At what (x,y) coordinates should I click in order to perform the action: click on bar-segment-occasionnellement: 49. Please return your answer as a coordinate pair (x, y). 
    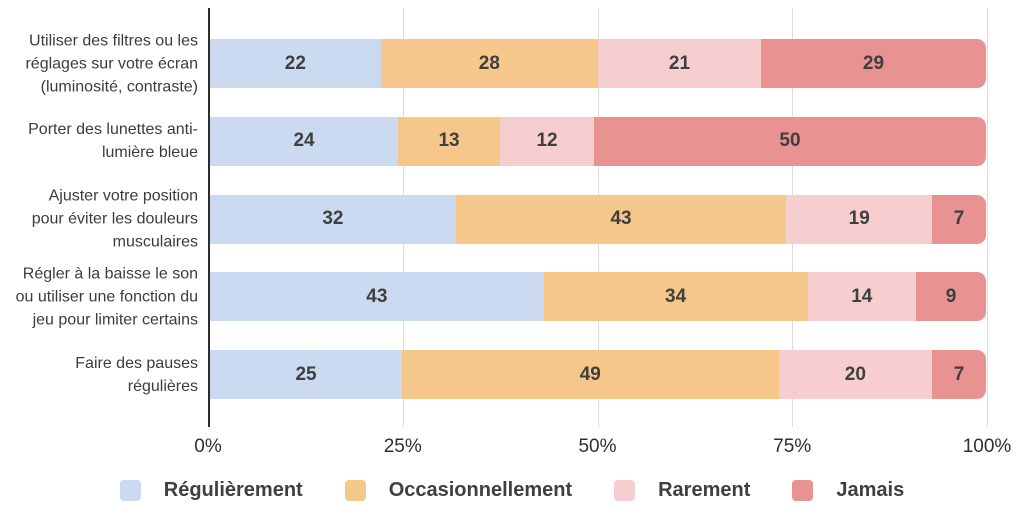
    Looking at the image, I should click on (590, 374).